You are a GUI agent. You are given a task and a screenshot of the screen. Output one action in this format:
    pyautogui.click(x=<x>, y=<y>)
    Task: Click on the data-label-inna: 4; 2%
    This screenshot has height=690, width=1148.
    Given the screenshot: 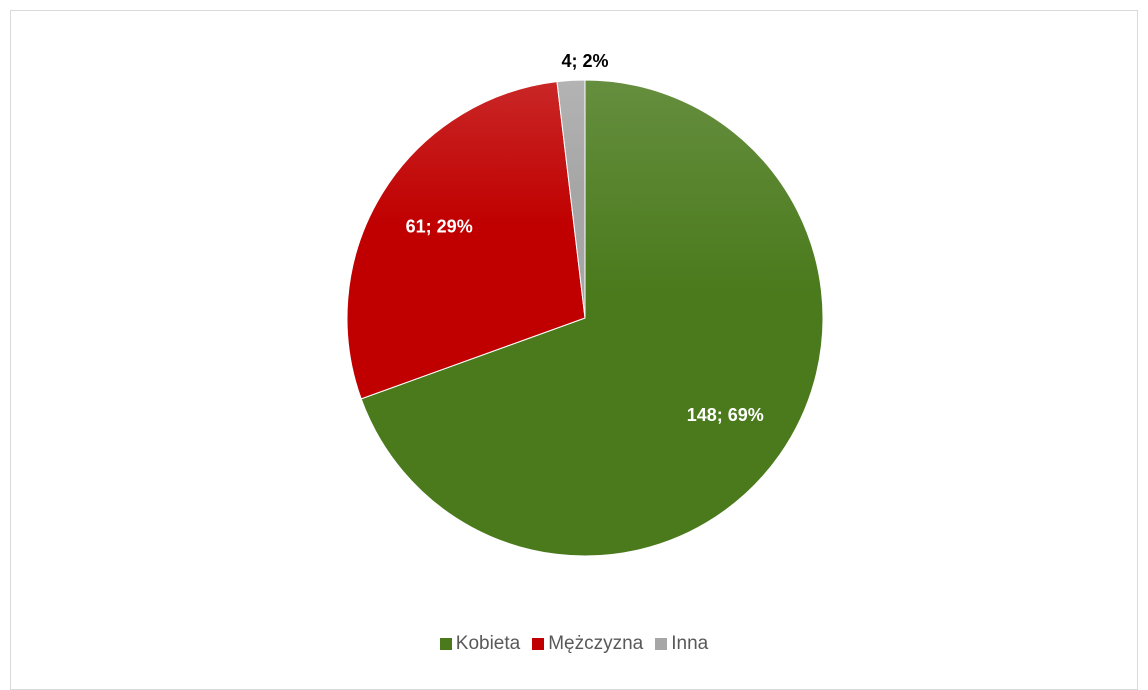 What is the action you would take?
    pyautogui.click(x=584, y=61)
    